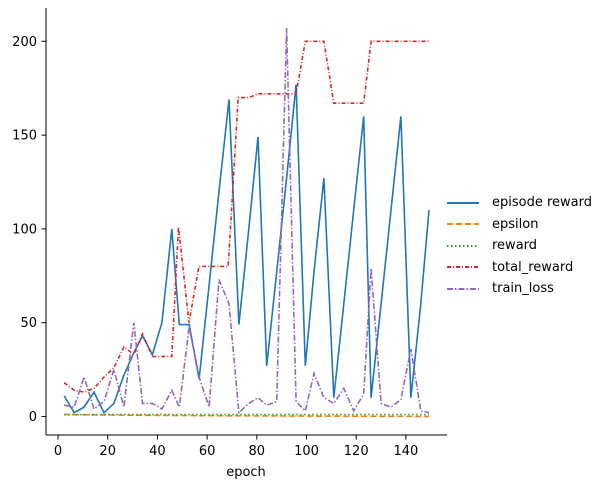  Describe the element at coordinates (515, 224) in the screenshot. I see `legend-label: epsilon` at that location.